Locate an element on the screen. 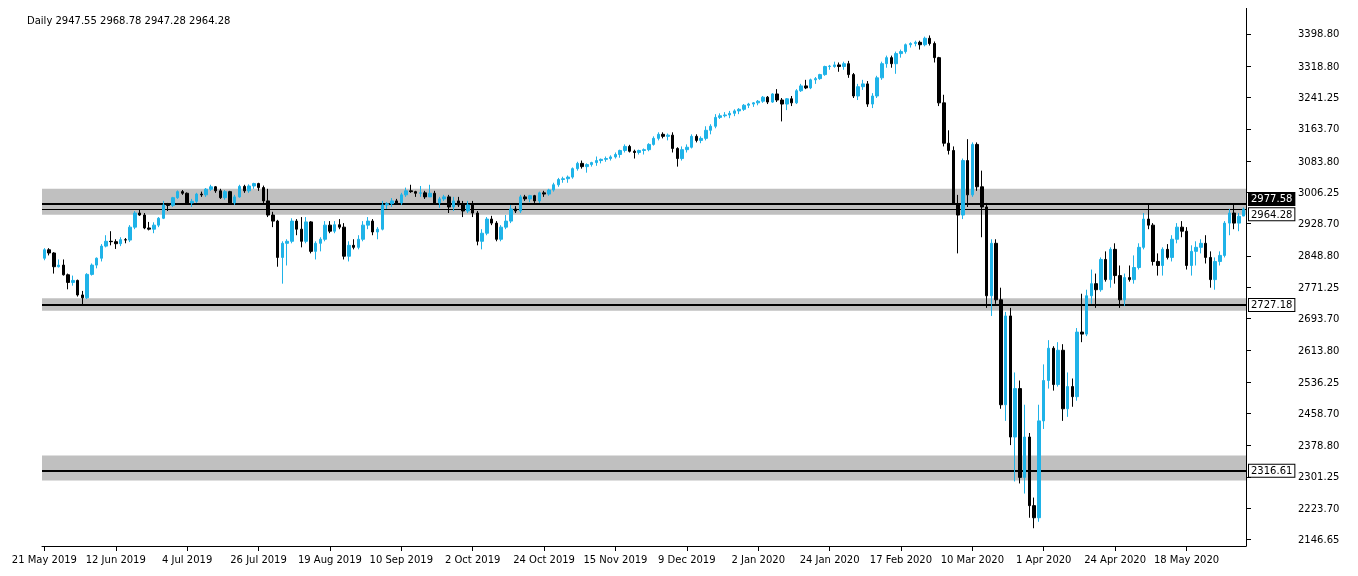 The width and height of the screenshot is (1358, 576). ref-line-label: 2977.58 is located at coordinates (1272, 199).